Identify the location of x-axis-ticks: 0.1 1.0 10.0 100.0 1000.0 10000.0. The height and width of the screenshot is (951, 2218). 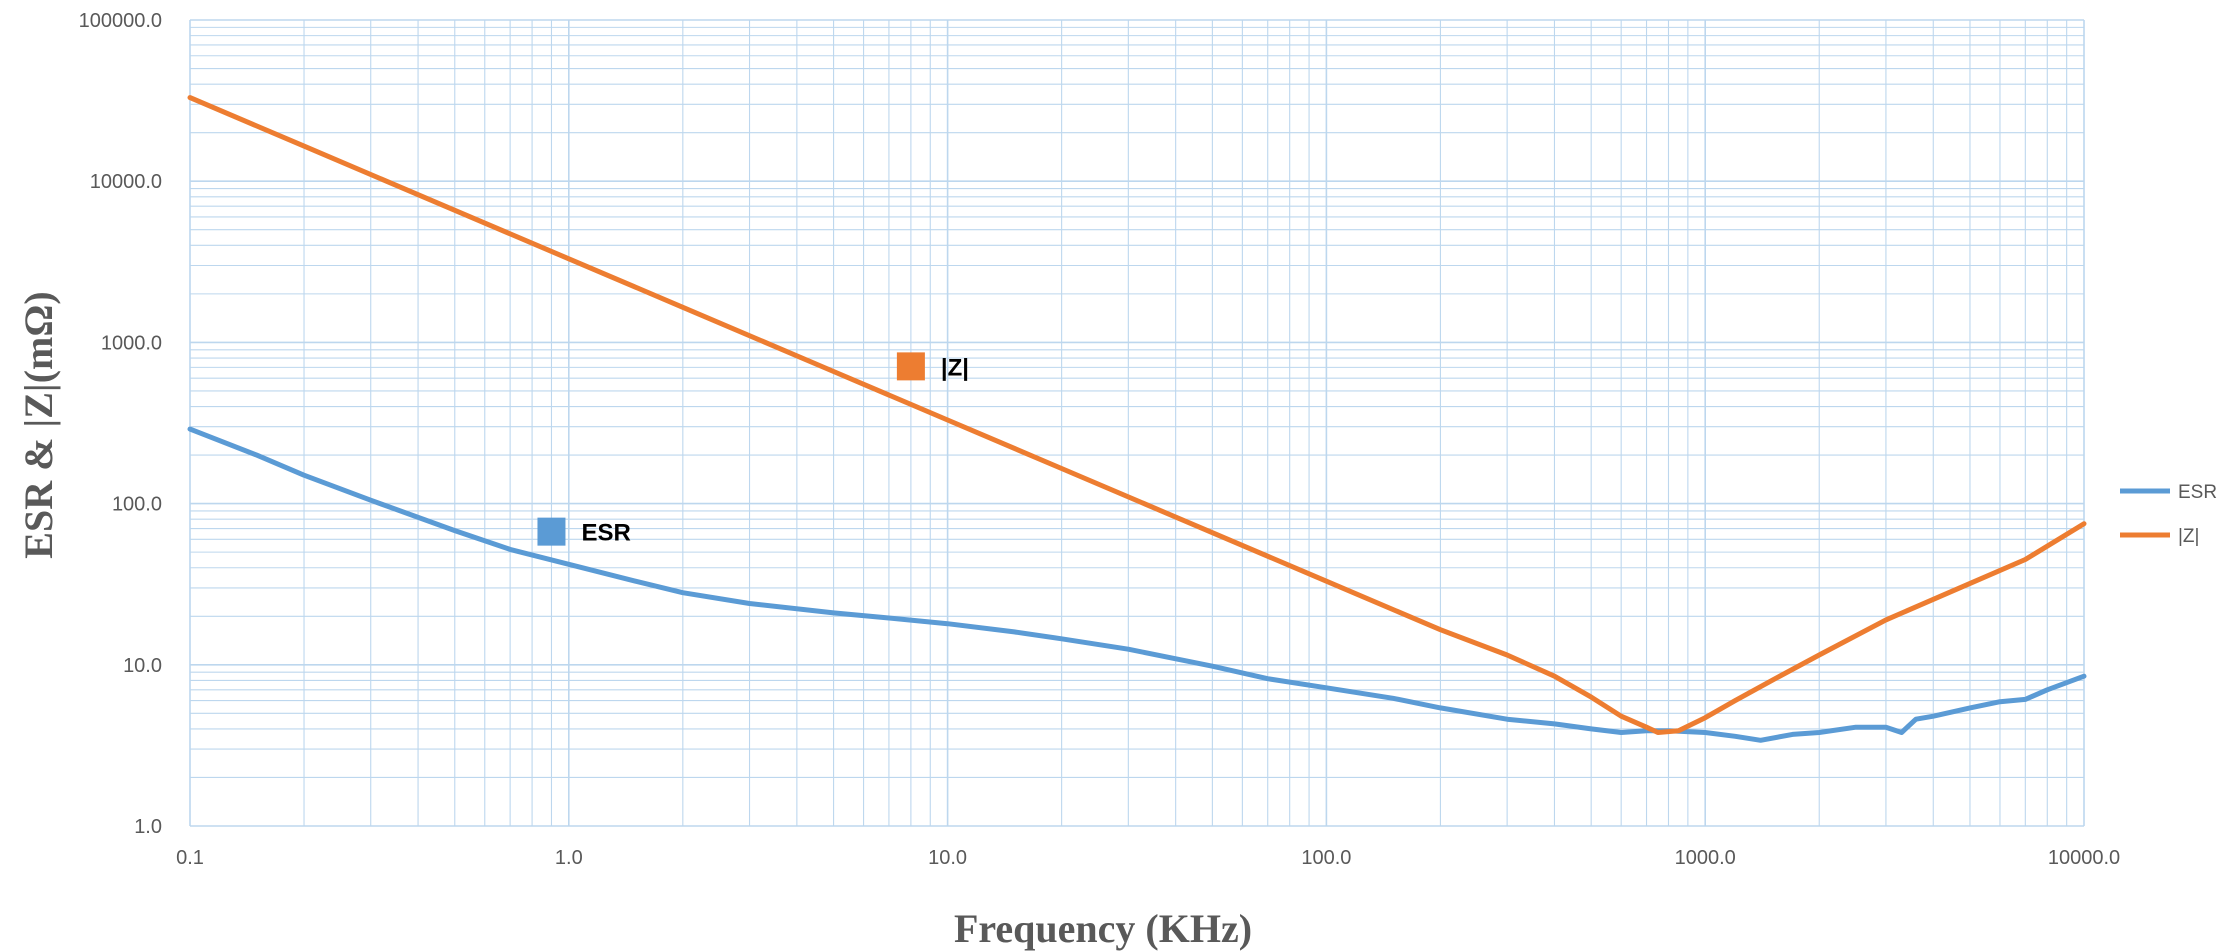
(1148, 858).